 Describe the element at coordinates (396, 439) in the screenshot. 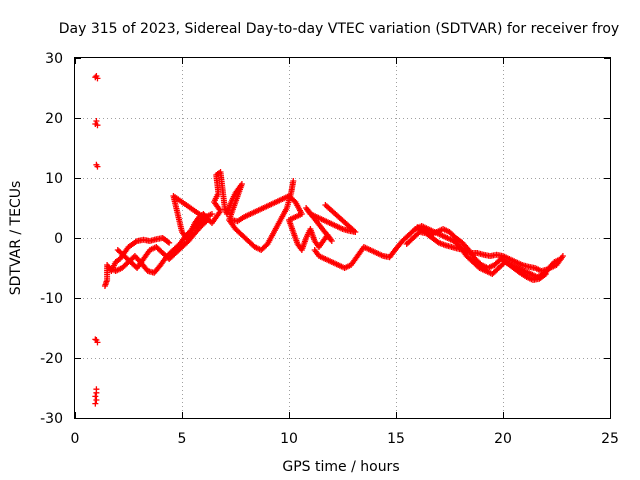

I see `x-tick-label: 15` at that location.